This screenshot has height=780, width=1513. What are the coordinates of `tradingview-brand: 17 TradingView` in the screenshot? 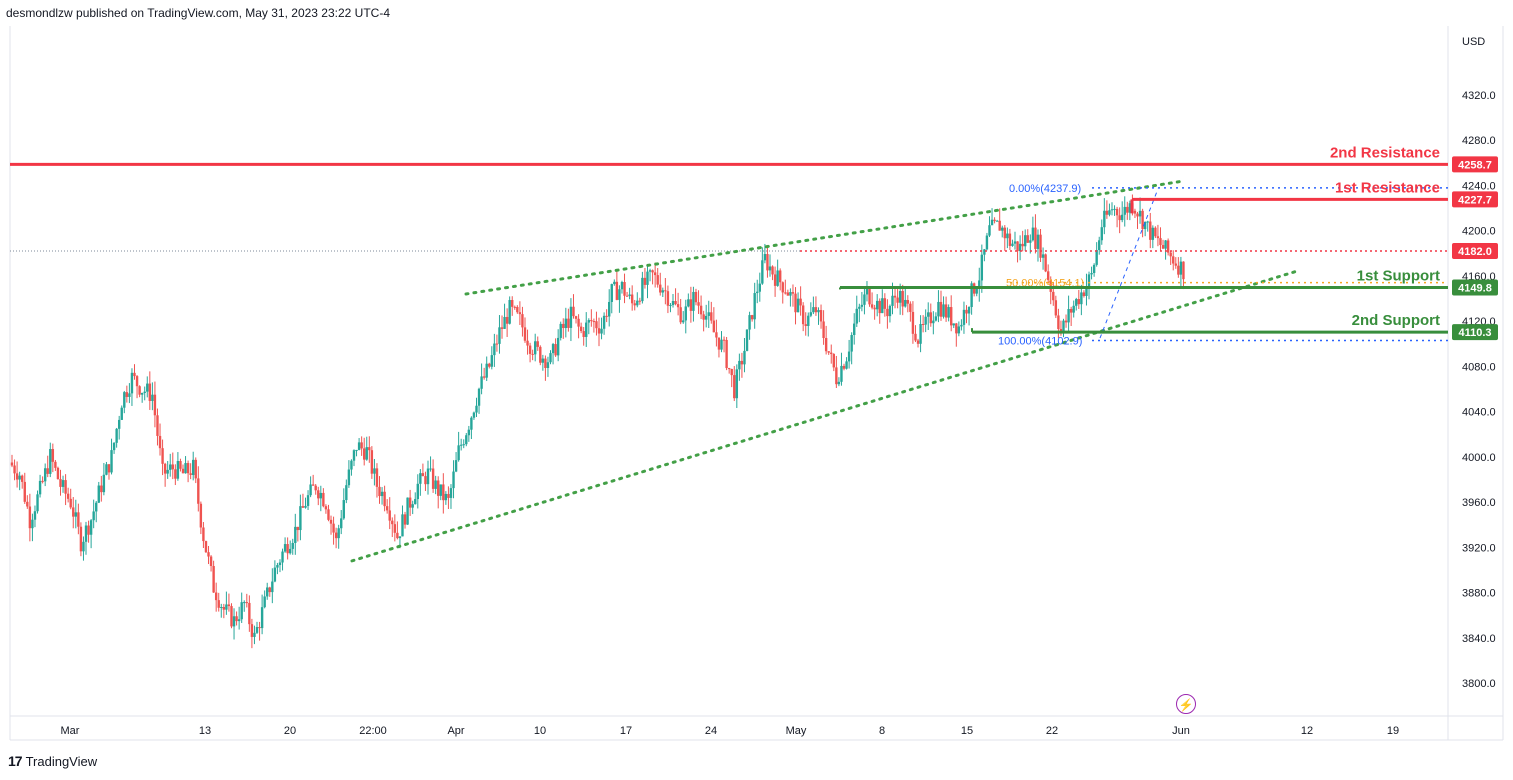 It's located at (52, 761).